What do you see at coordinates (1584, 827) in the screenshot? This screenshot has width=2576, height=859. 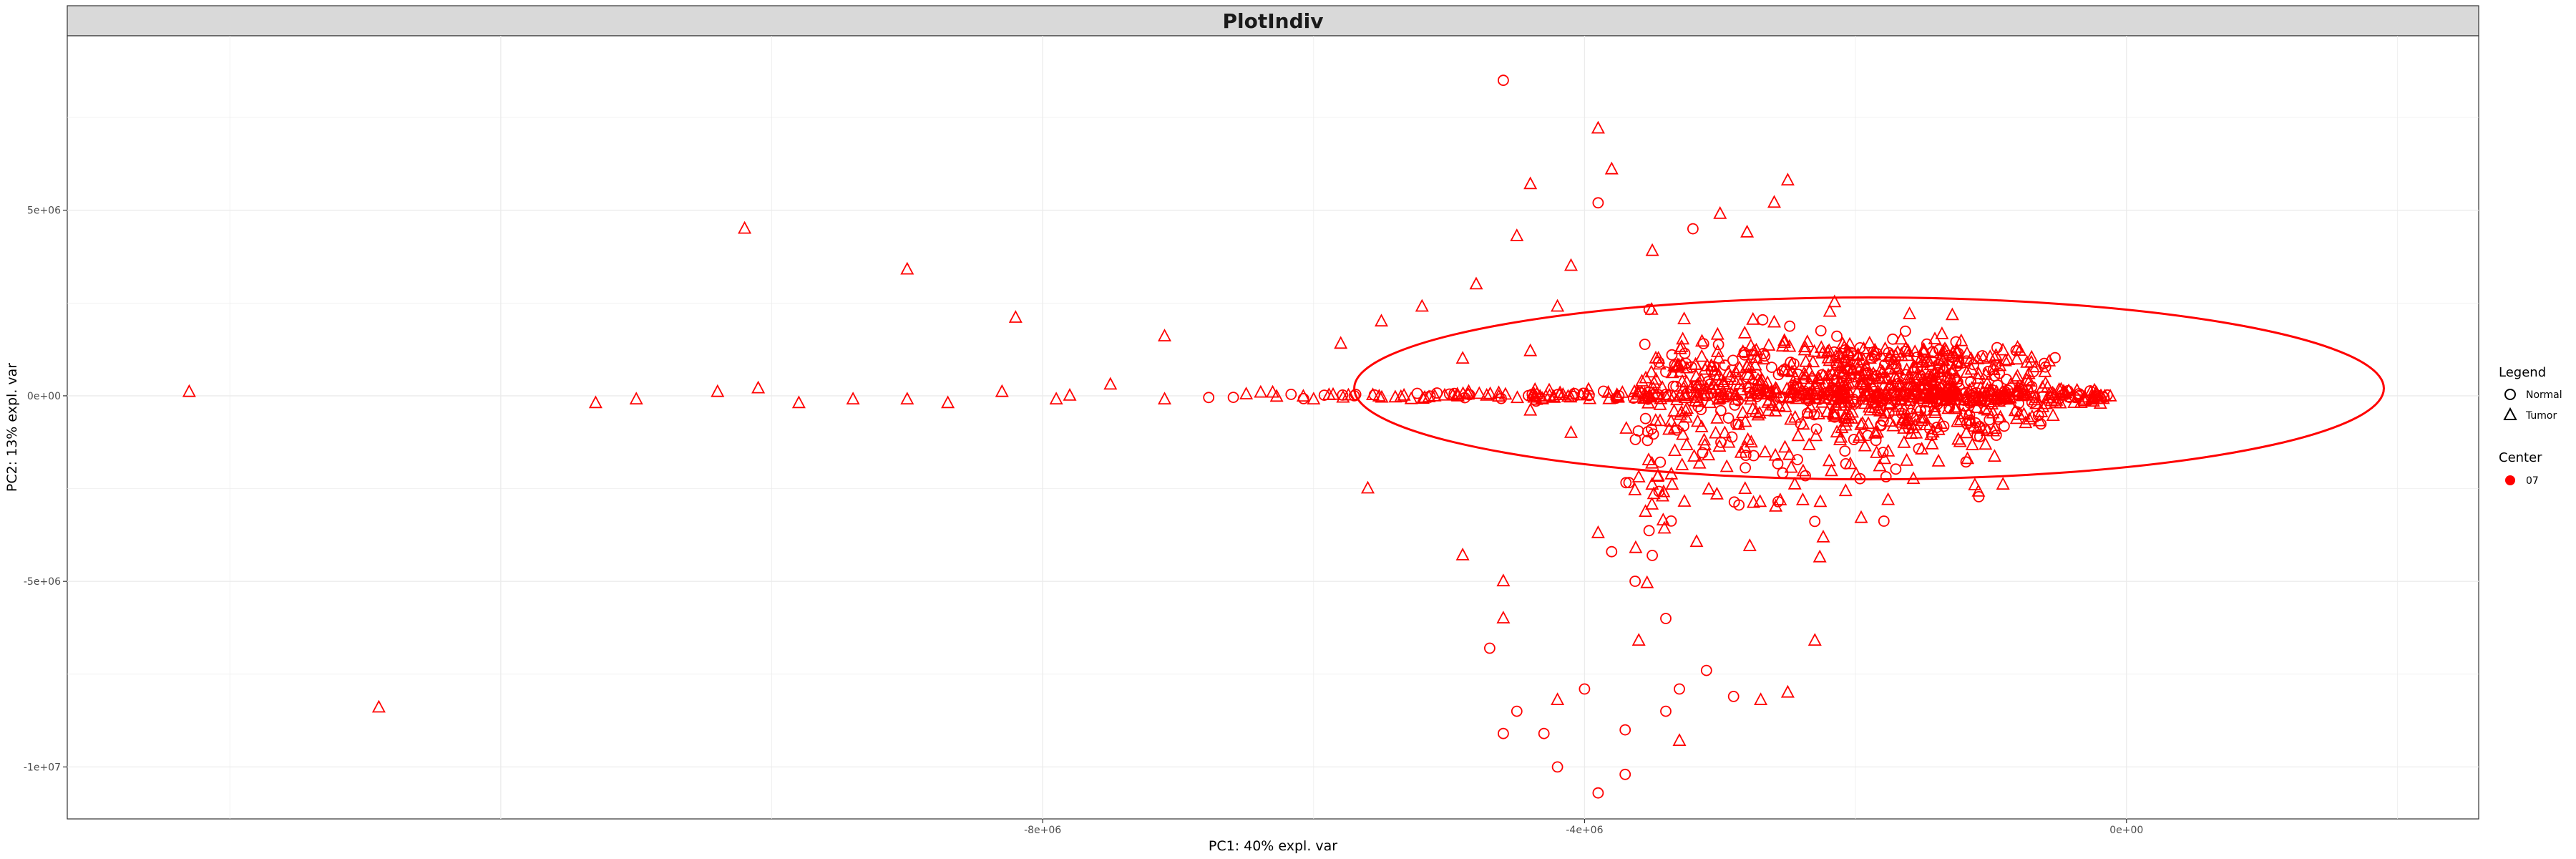 I see `x-axis-ticks: -8e+06 -4e+06 0e+00` at bounding box center [1584, 827].